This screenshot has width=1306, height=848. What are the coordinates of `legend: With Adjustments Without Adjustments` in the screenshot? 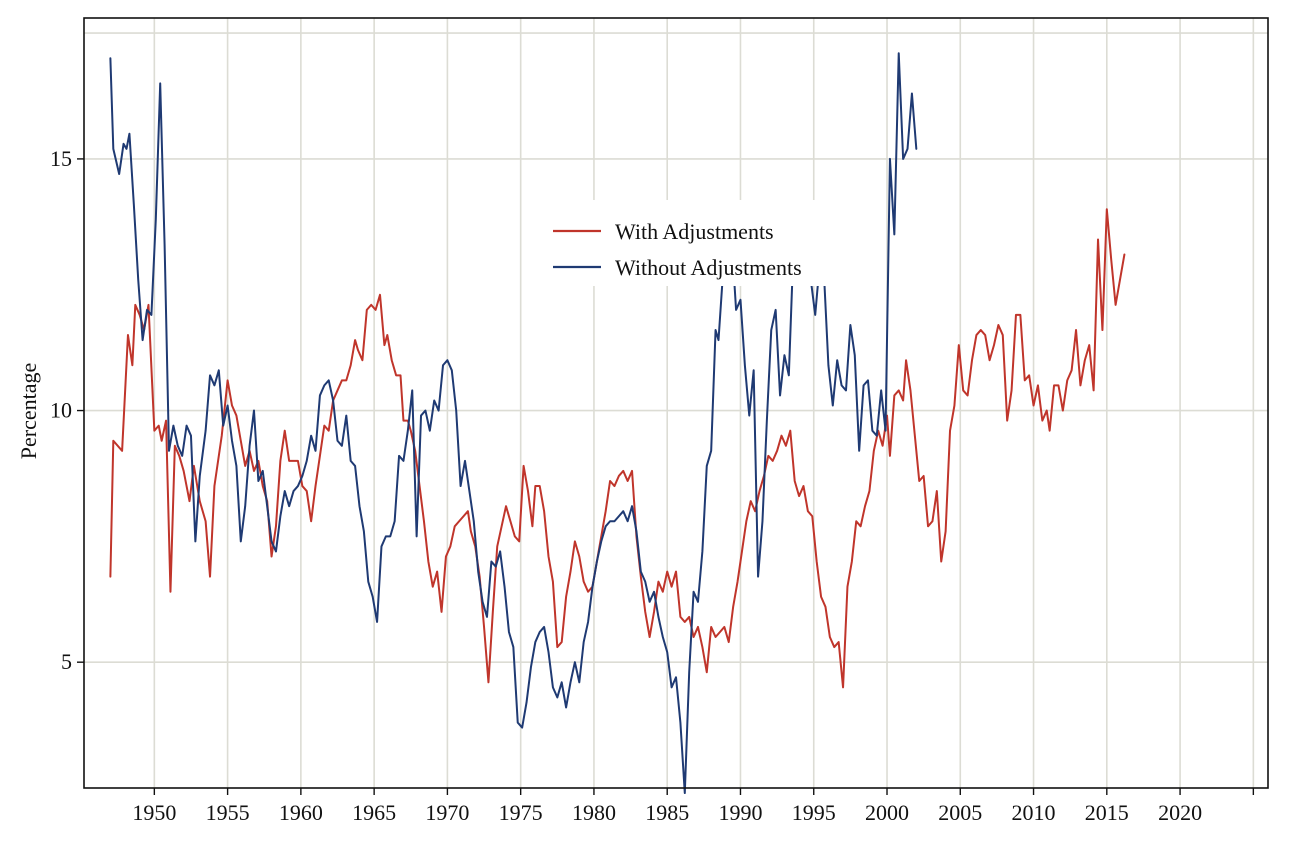 It's located at (686, 243).